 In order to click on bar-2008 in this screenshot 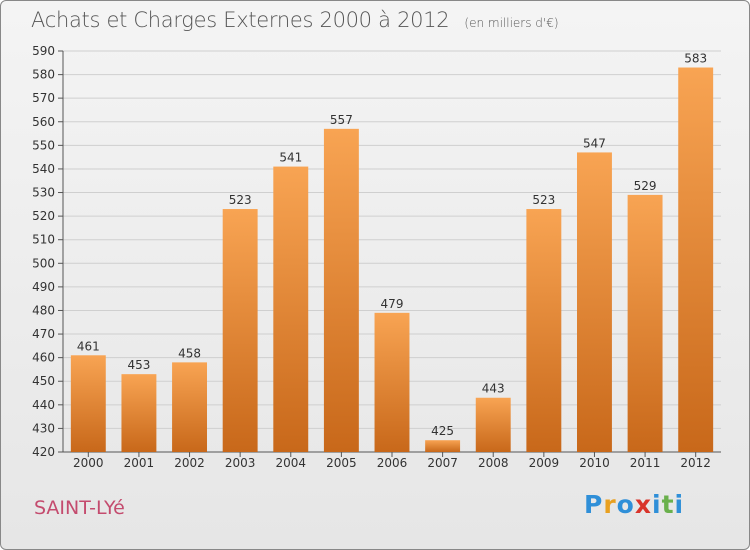, I will do `click(493, 424)`.